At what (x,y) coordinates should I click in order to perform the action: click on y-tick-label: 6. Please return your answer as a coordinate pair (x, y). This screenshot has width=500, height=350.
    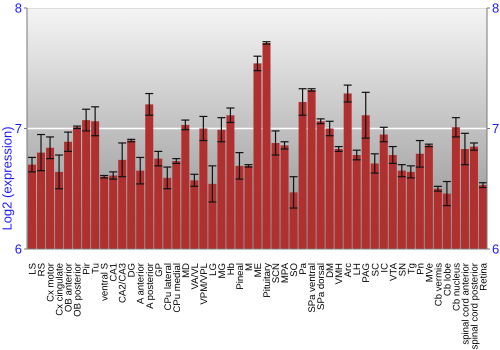
    Looking at the image, I should click on (18, 249).